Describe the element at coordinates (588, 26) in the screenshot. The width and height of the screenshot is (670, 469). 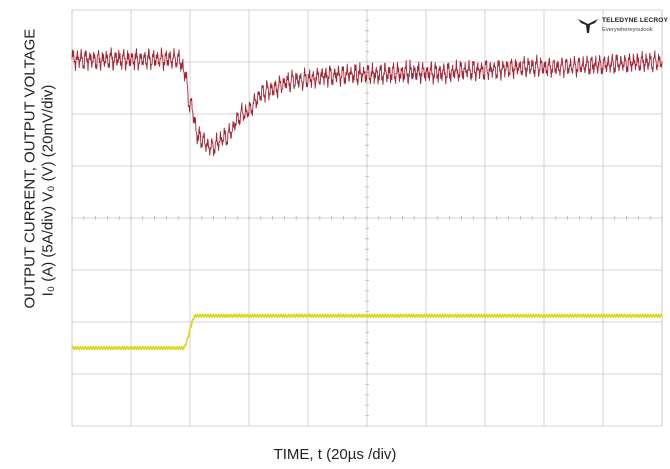
I see `teledyne-eagle-icon` at that location.